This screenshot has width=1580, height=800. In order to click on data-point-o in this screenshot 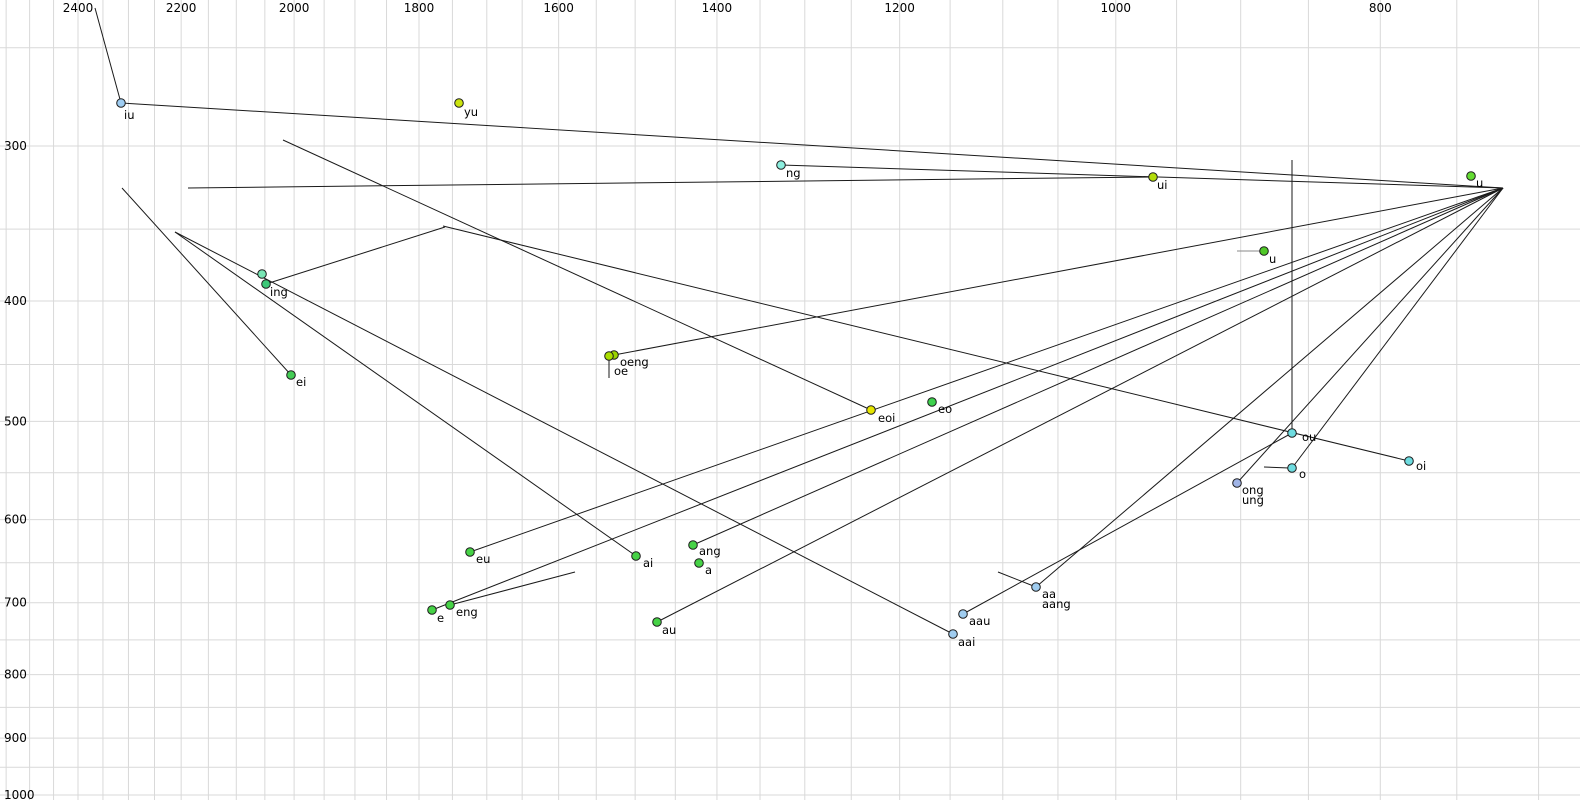, I will do `click(1292, 468)`.